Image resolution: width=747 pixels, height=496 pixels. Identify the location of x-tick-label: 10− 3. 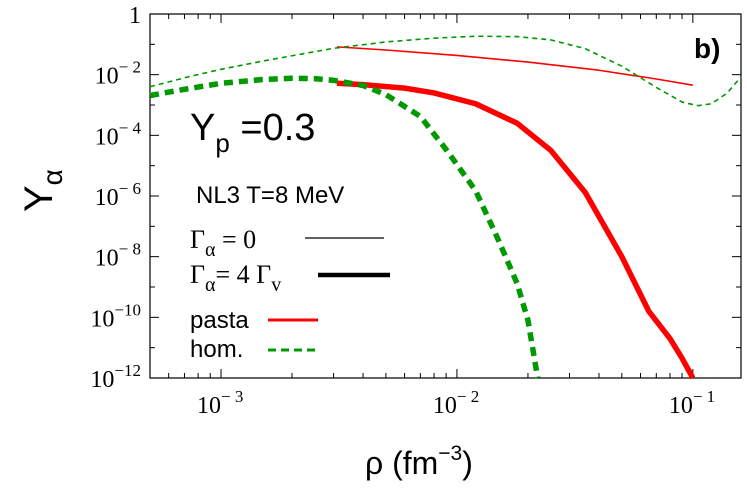
(220, 403).